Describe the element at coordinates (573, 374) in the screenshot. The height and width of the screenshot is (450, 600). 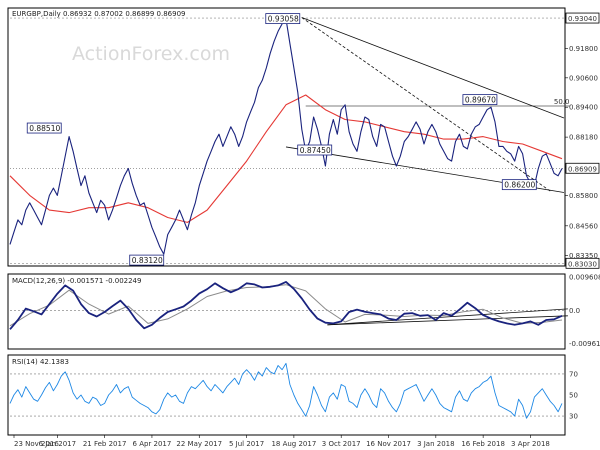
I see `rsi-ytick-label-0: 70` at that location.